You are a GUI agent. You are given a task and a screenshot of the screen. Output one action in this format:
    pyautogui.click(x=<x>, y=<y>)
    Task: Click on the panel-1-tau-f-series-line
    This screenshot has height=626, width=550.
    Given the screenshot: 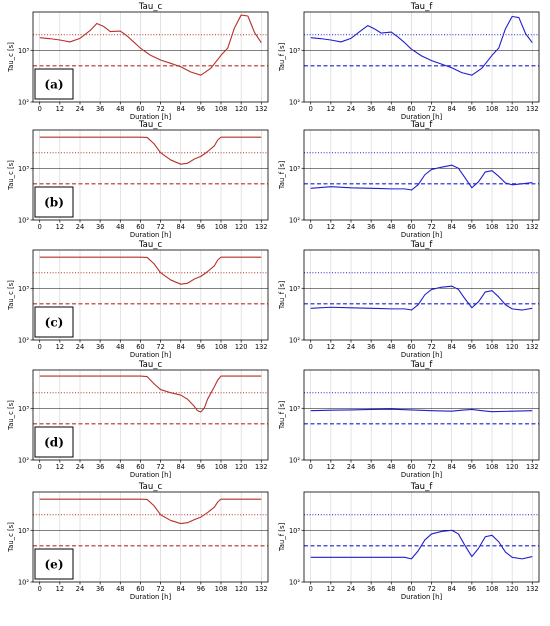 What is the action you would take?
    pyautogui.click(x=421, y=45)
    